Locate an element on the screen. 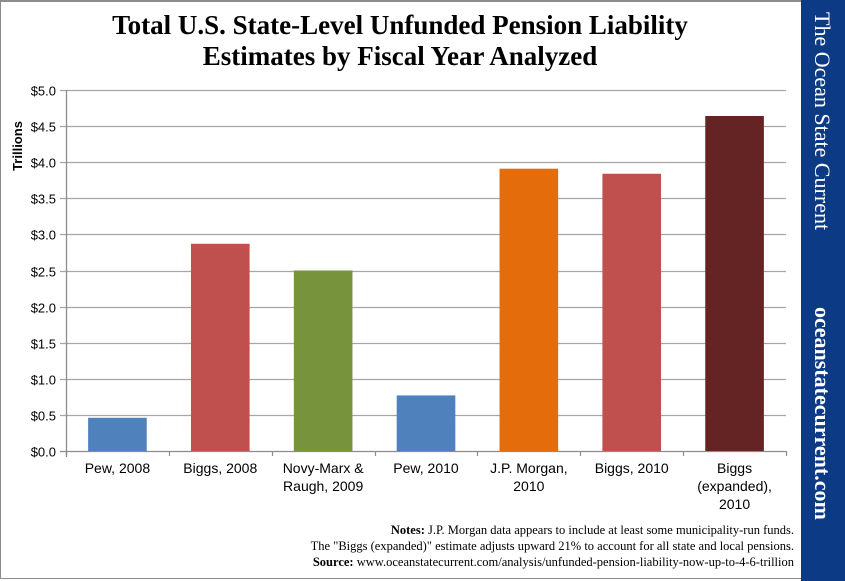  brand-name: The Ocean State Current is located at coordinates (822, 121).